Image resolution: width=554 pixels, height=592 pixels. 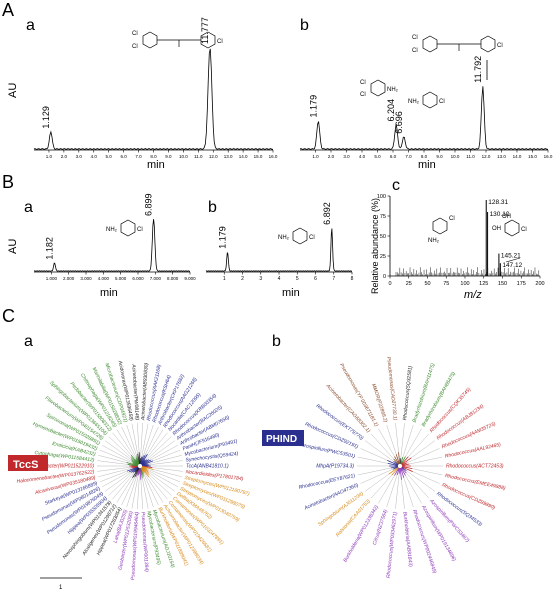 I want to click on cl-label-12: Cl, so click(x=452, y=219).